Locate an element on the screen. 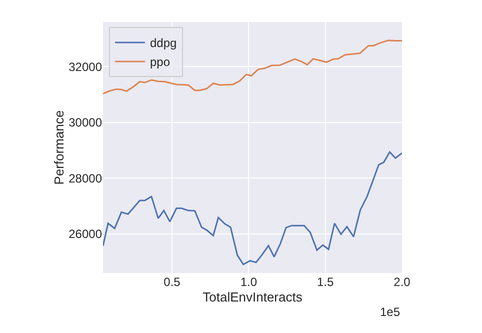  y-axis-title: Performance is located at coordinates (59, 147).